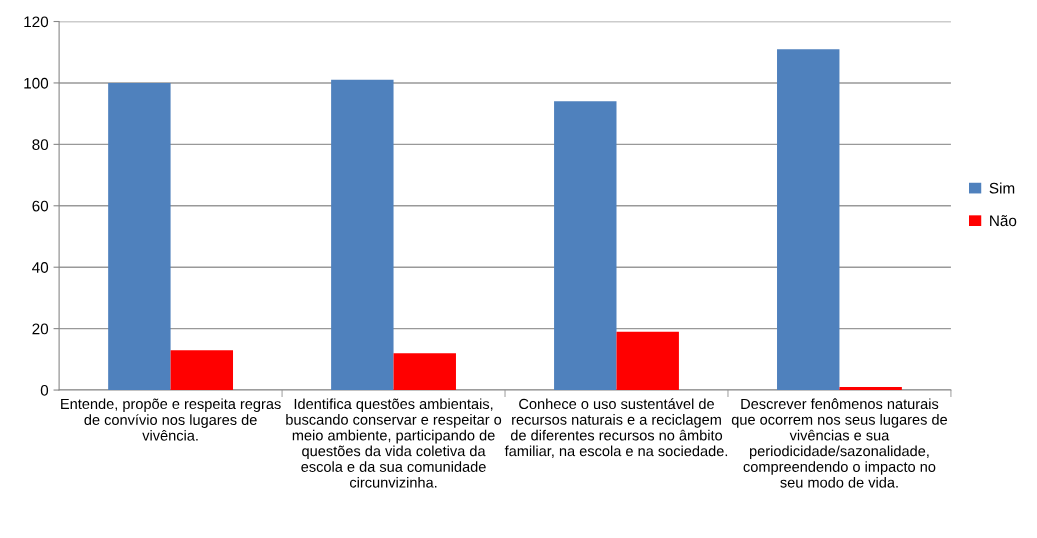 Image resolution: width=1037 pixels, height=538 pixels. Describe the element at coordinates (40, 206) in the screenshot. I see `y-tick-label: 60` at that location.